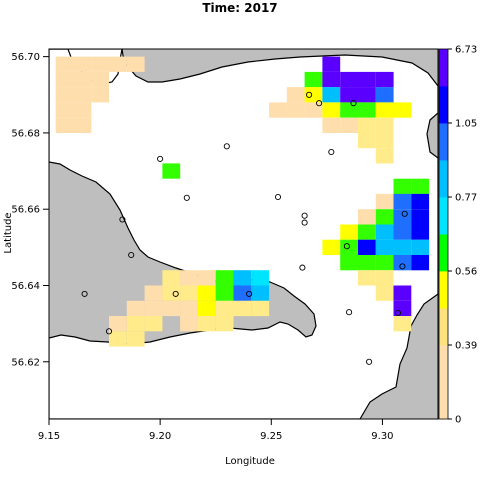 The image size is (480, 480). What do you see at coordinates (271, 436) in the screenshot?
I see `x-tick-label: 9.25` at bounding box center [271, 436].